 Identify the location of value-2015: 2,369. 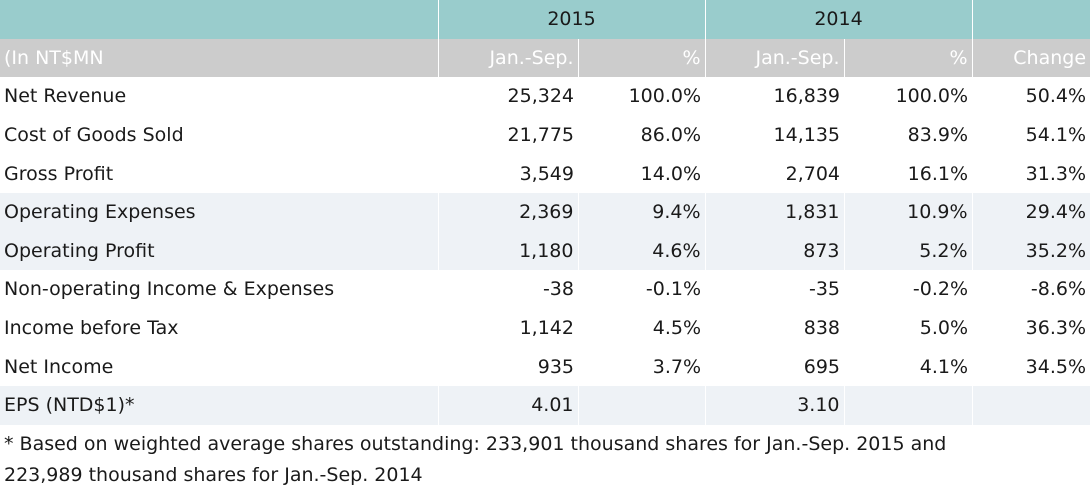
(508, 212).